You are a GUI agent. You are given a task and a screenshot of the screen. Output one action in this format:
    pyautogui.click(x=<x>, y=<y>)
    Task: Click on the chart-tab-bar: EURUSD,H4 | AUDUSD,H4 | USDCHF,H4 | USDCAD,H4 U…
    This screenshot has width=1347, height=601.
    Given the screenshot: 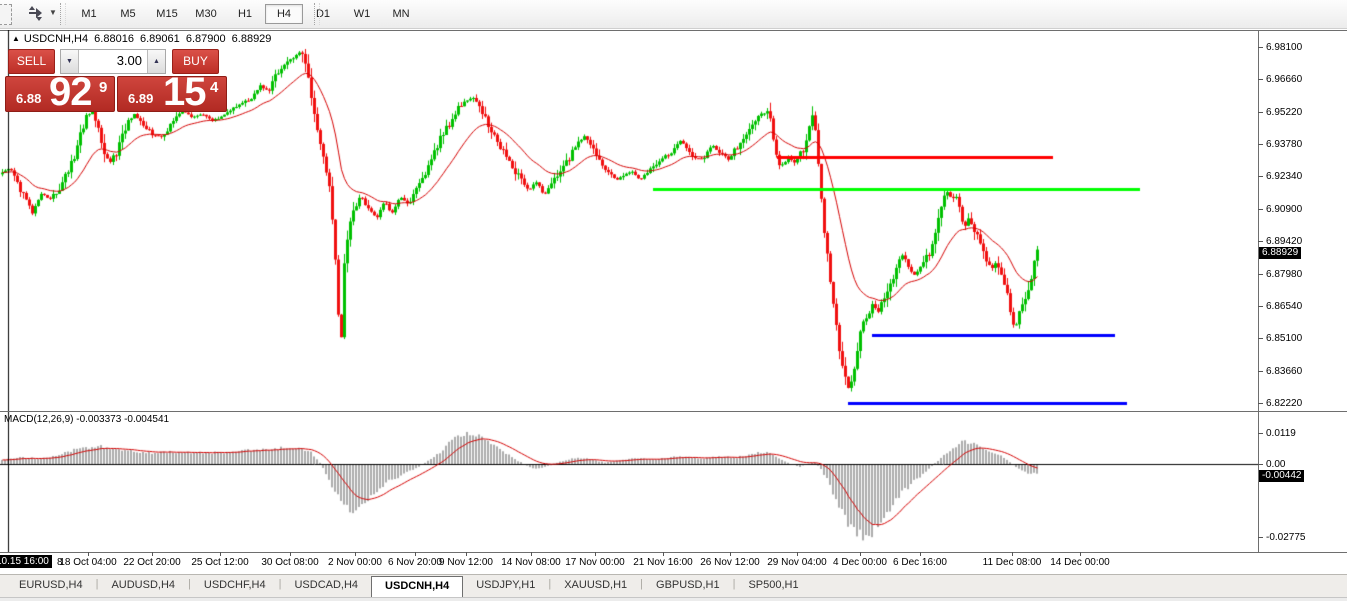 What is the action you would take?
    pyautogui.click(x=673, y=585)
    